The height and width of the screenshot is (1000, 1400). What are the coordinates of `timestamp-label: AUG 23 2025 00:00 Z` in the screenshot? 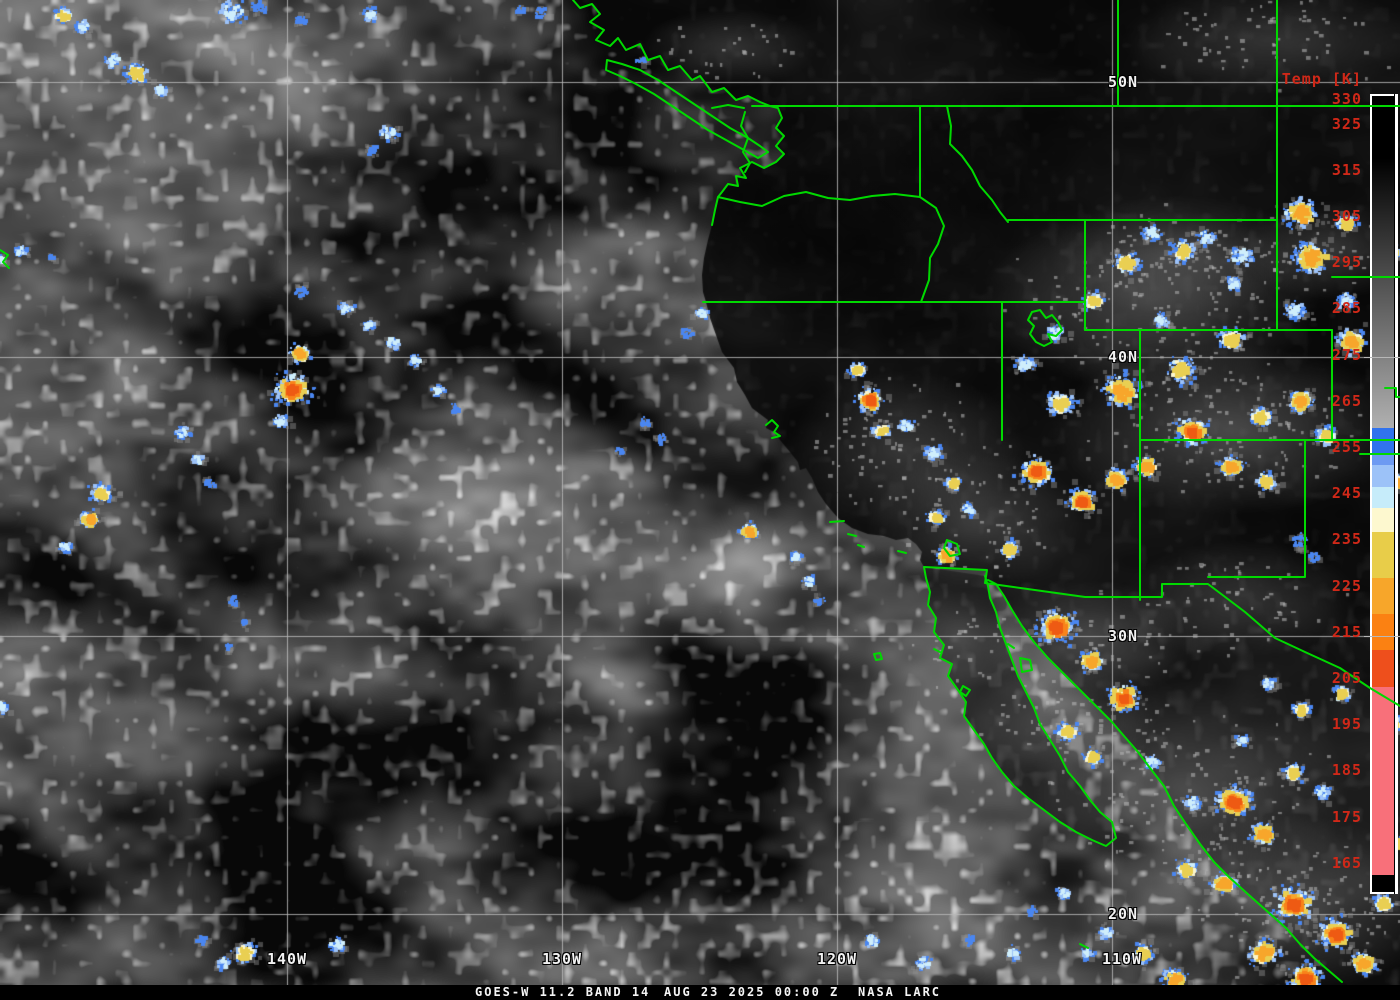 It's located at (752, 992).